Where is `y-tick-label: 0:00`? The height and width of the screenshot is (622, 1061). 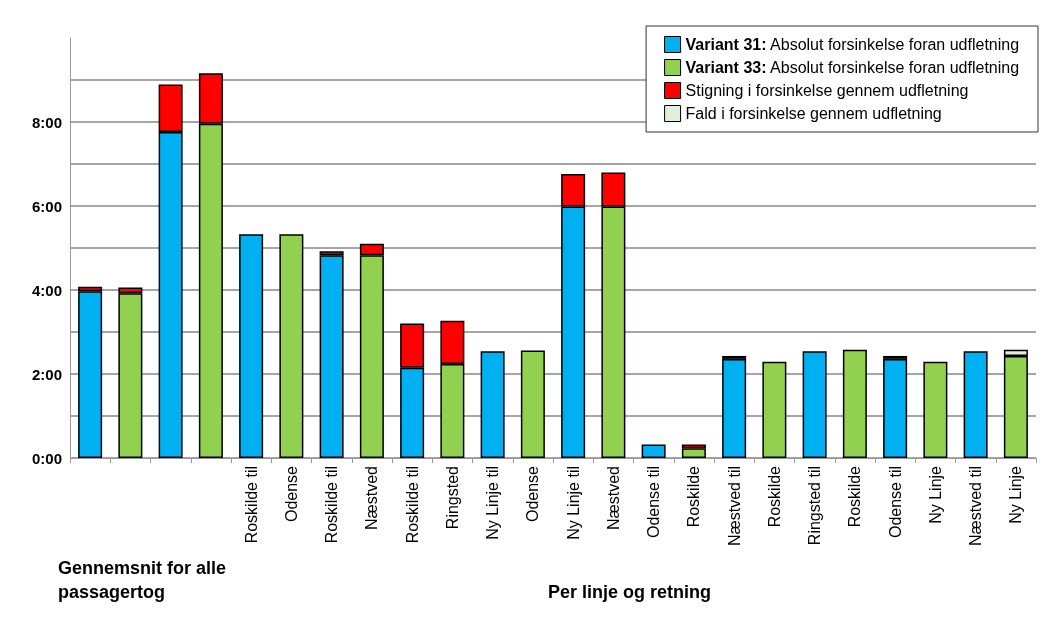 y-tick-label: 0:00 is located at coordinates (46, 458).